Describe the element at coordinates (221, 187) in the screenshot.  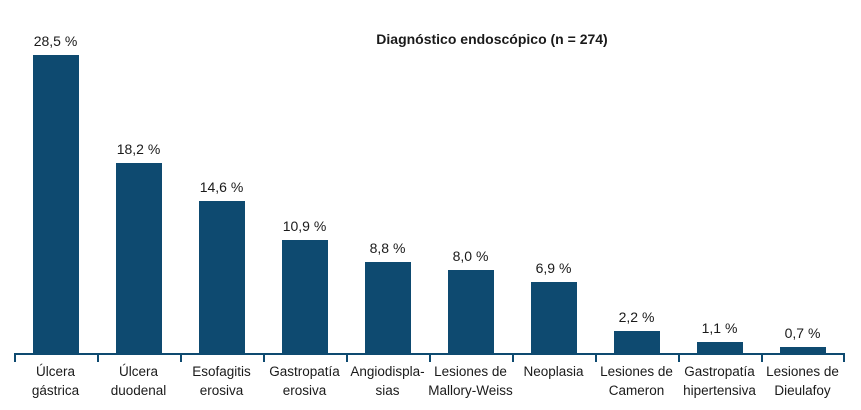
I see `bar-value-label: 14,6 %` at that location.